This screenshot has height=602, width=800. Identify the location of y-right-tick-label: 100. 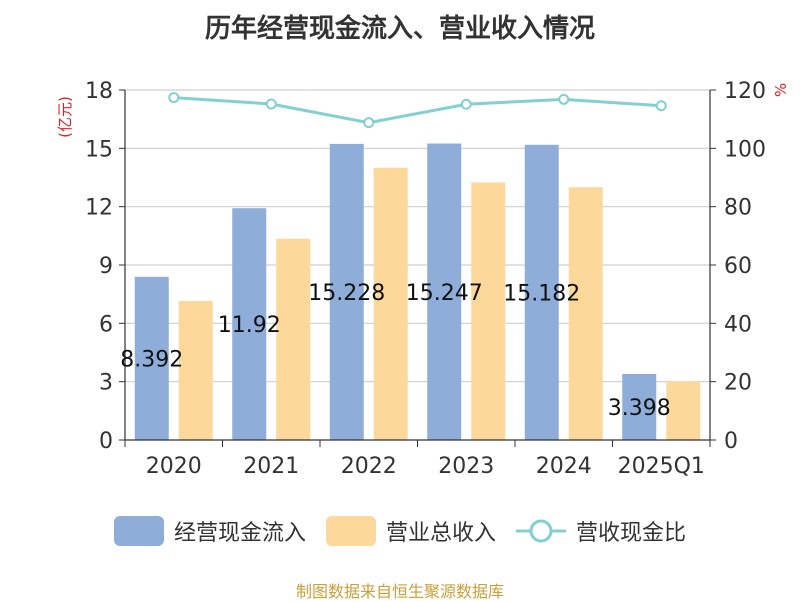
(745, 149).